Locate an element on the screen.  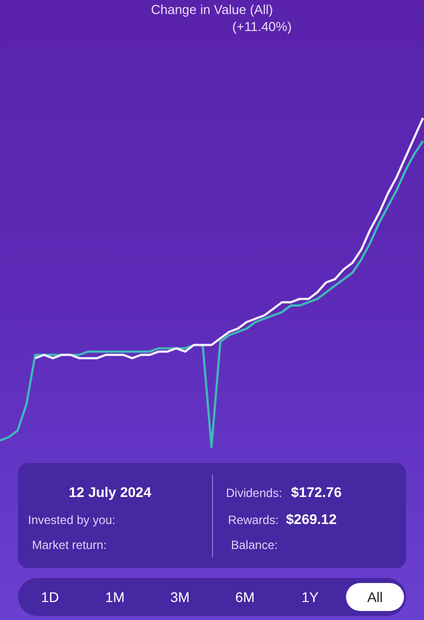
text: Rewards: is located at coordinates (253, 520).